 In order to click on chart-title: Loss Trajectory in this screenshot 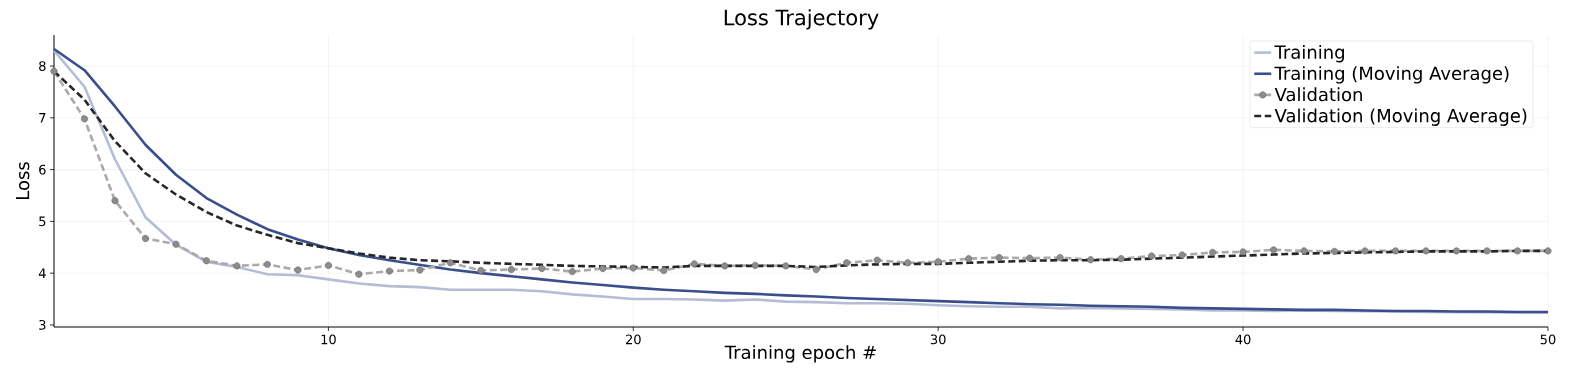, I will do `click(801, 19)`.